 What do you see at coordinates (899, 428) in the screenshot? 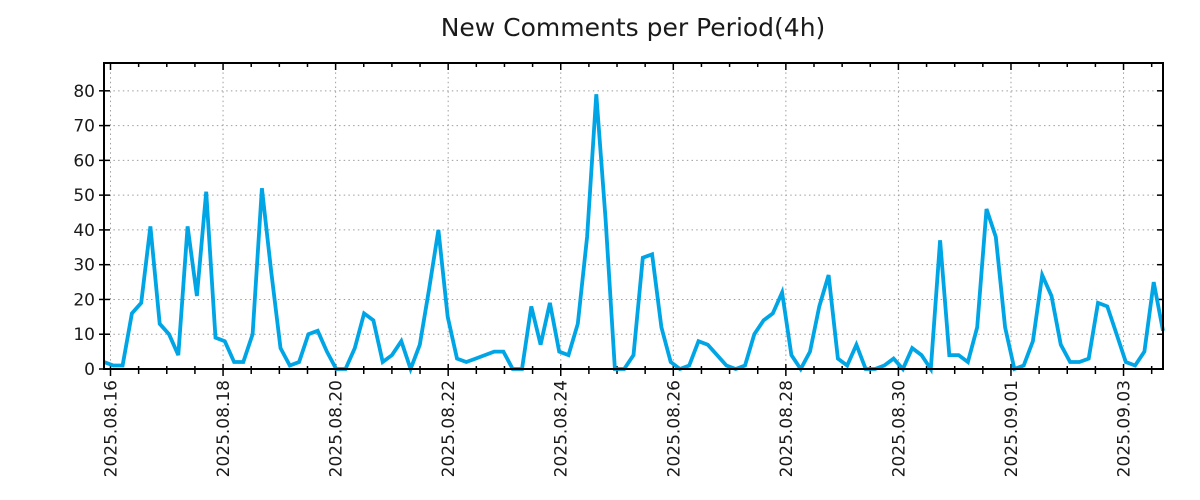
I see `x-tick-label: 2025.08.30` at bounding box center [899, 428].